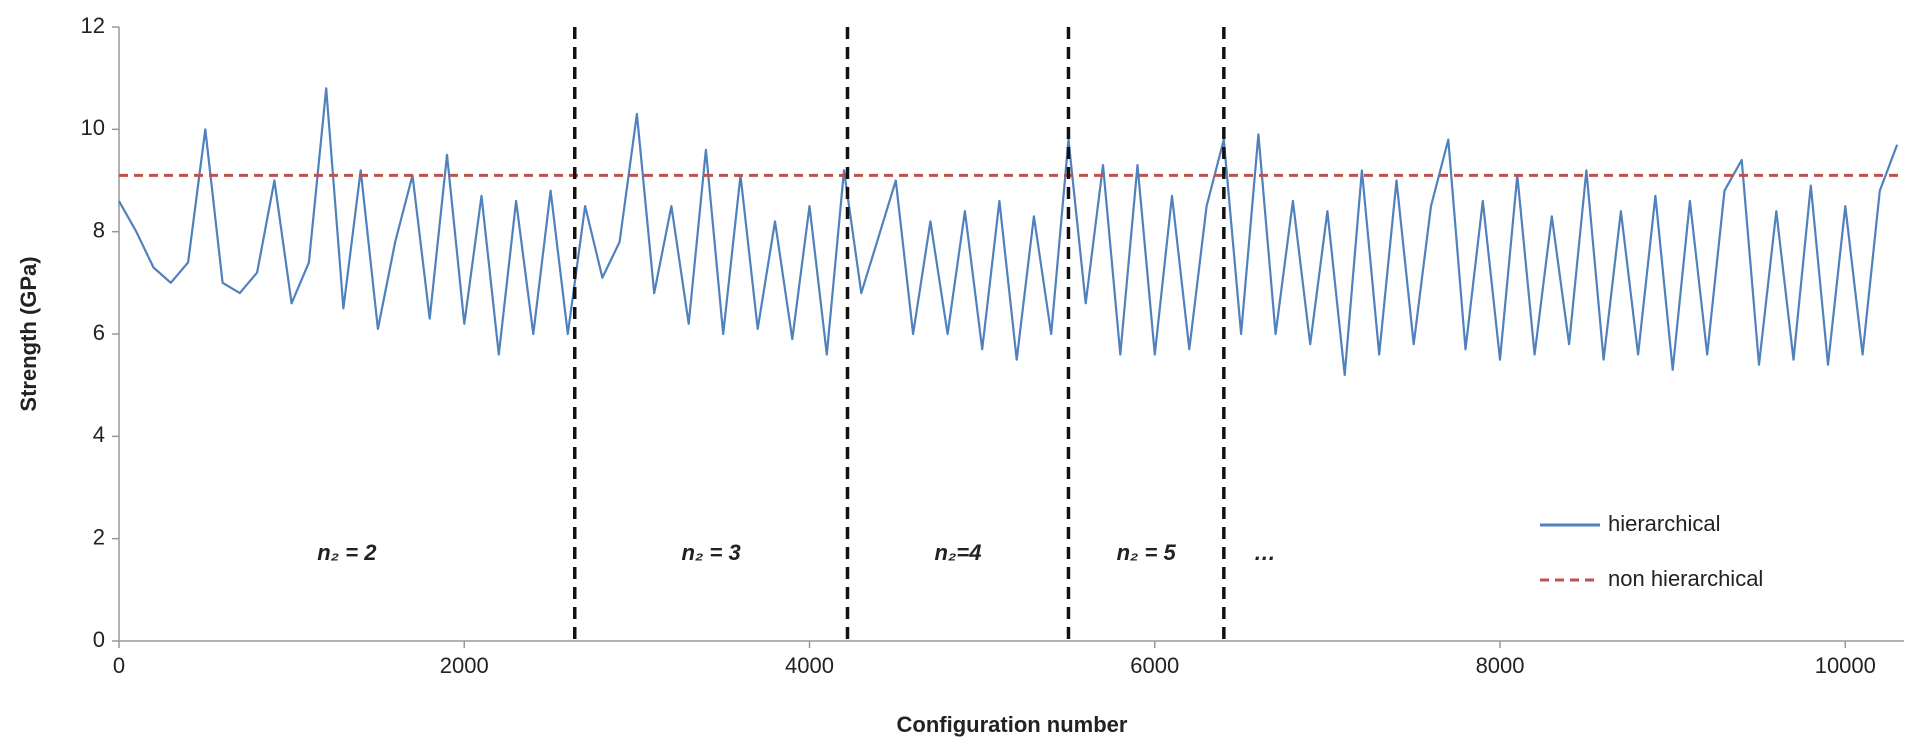 The width and height of the screenshot is (1906, 751). Describe the element at coordinates (1147, 552) in the screenshot. I see `region-label: n₂ = 5` at that location.